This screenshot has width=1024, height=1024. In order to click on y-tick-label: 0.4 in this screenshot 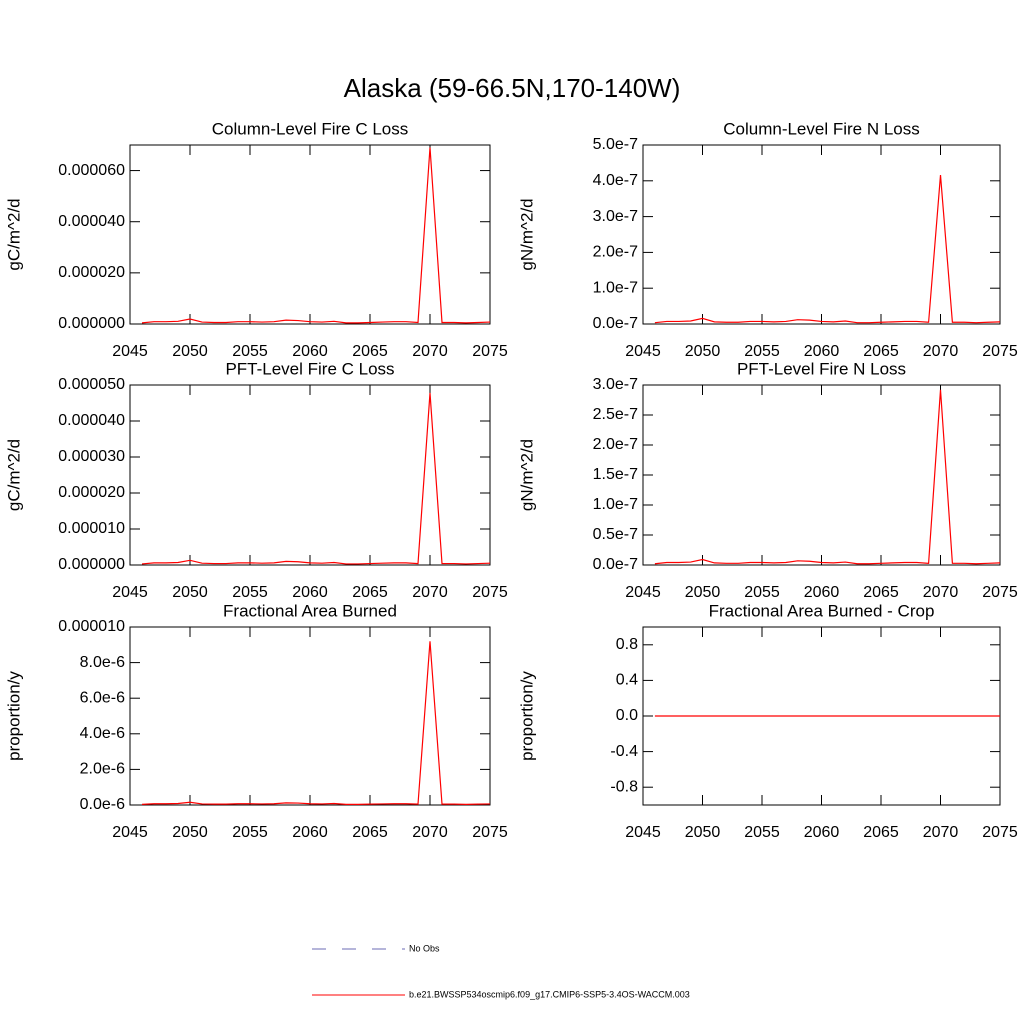, I will do `click(627, 680)`.